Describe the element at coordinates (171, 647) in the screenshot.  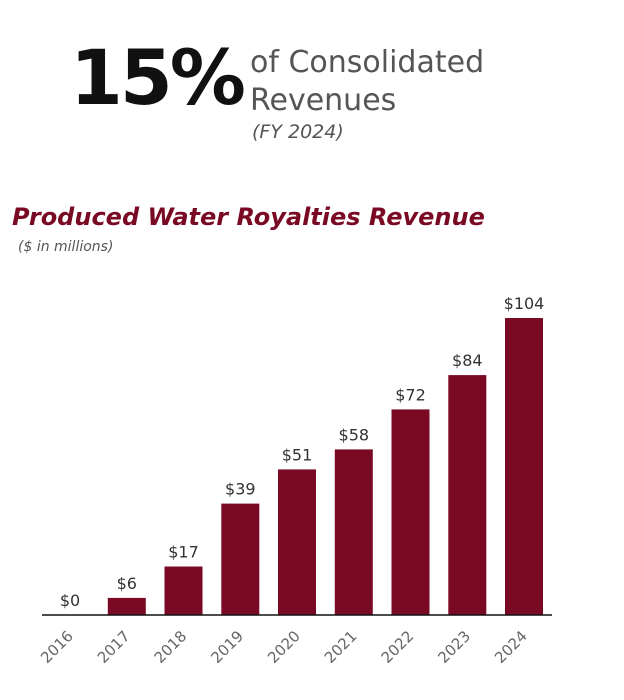
I see `x-tick-label-2018: 2018` at that location.